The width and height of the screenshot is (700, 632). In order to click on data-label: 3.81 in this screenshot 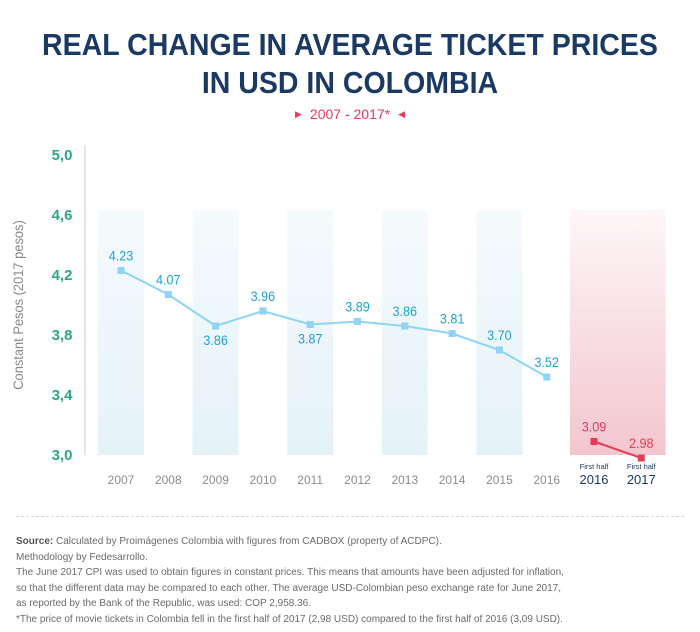, I will do `click(452, 319)`.